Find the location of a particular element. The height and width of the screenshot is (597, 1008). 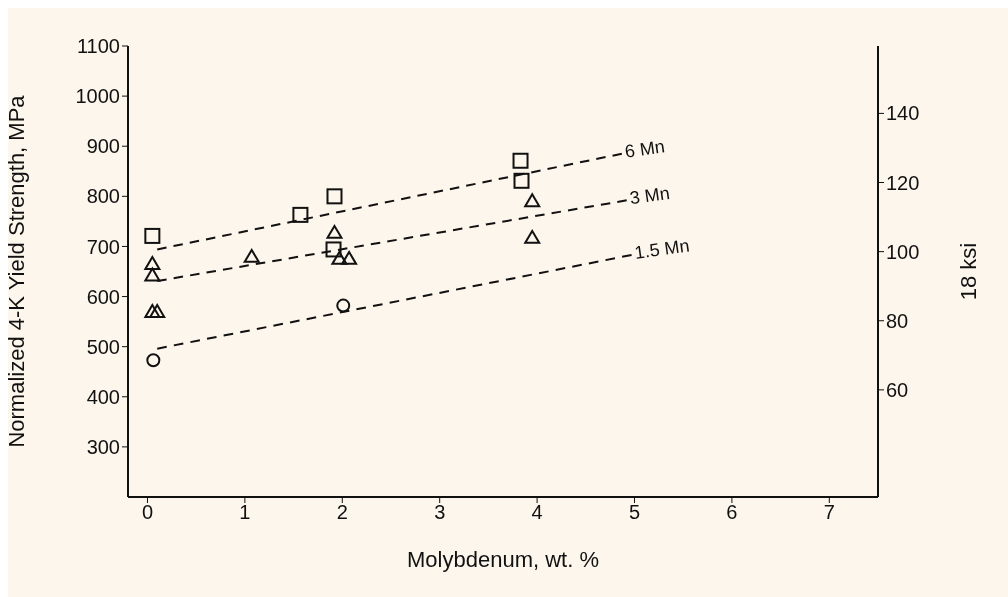

y2-axis-title: 18 ksi is located at coordinates (968, 271).